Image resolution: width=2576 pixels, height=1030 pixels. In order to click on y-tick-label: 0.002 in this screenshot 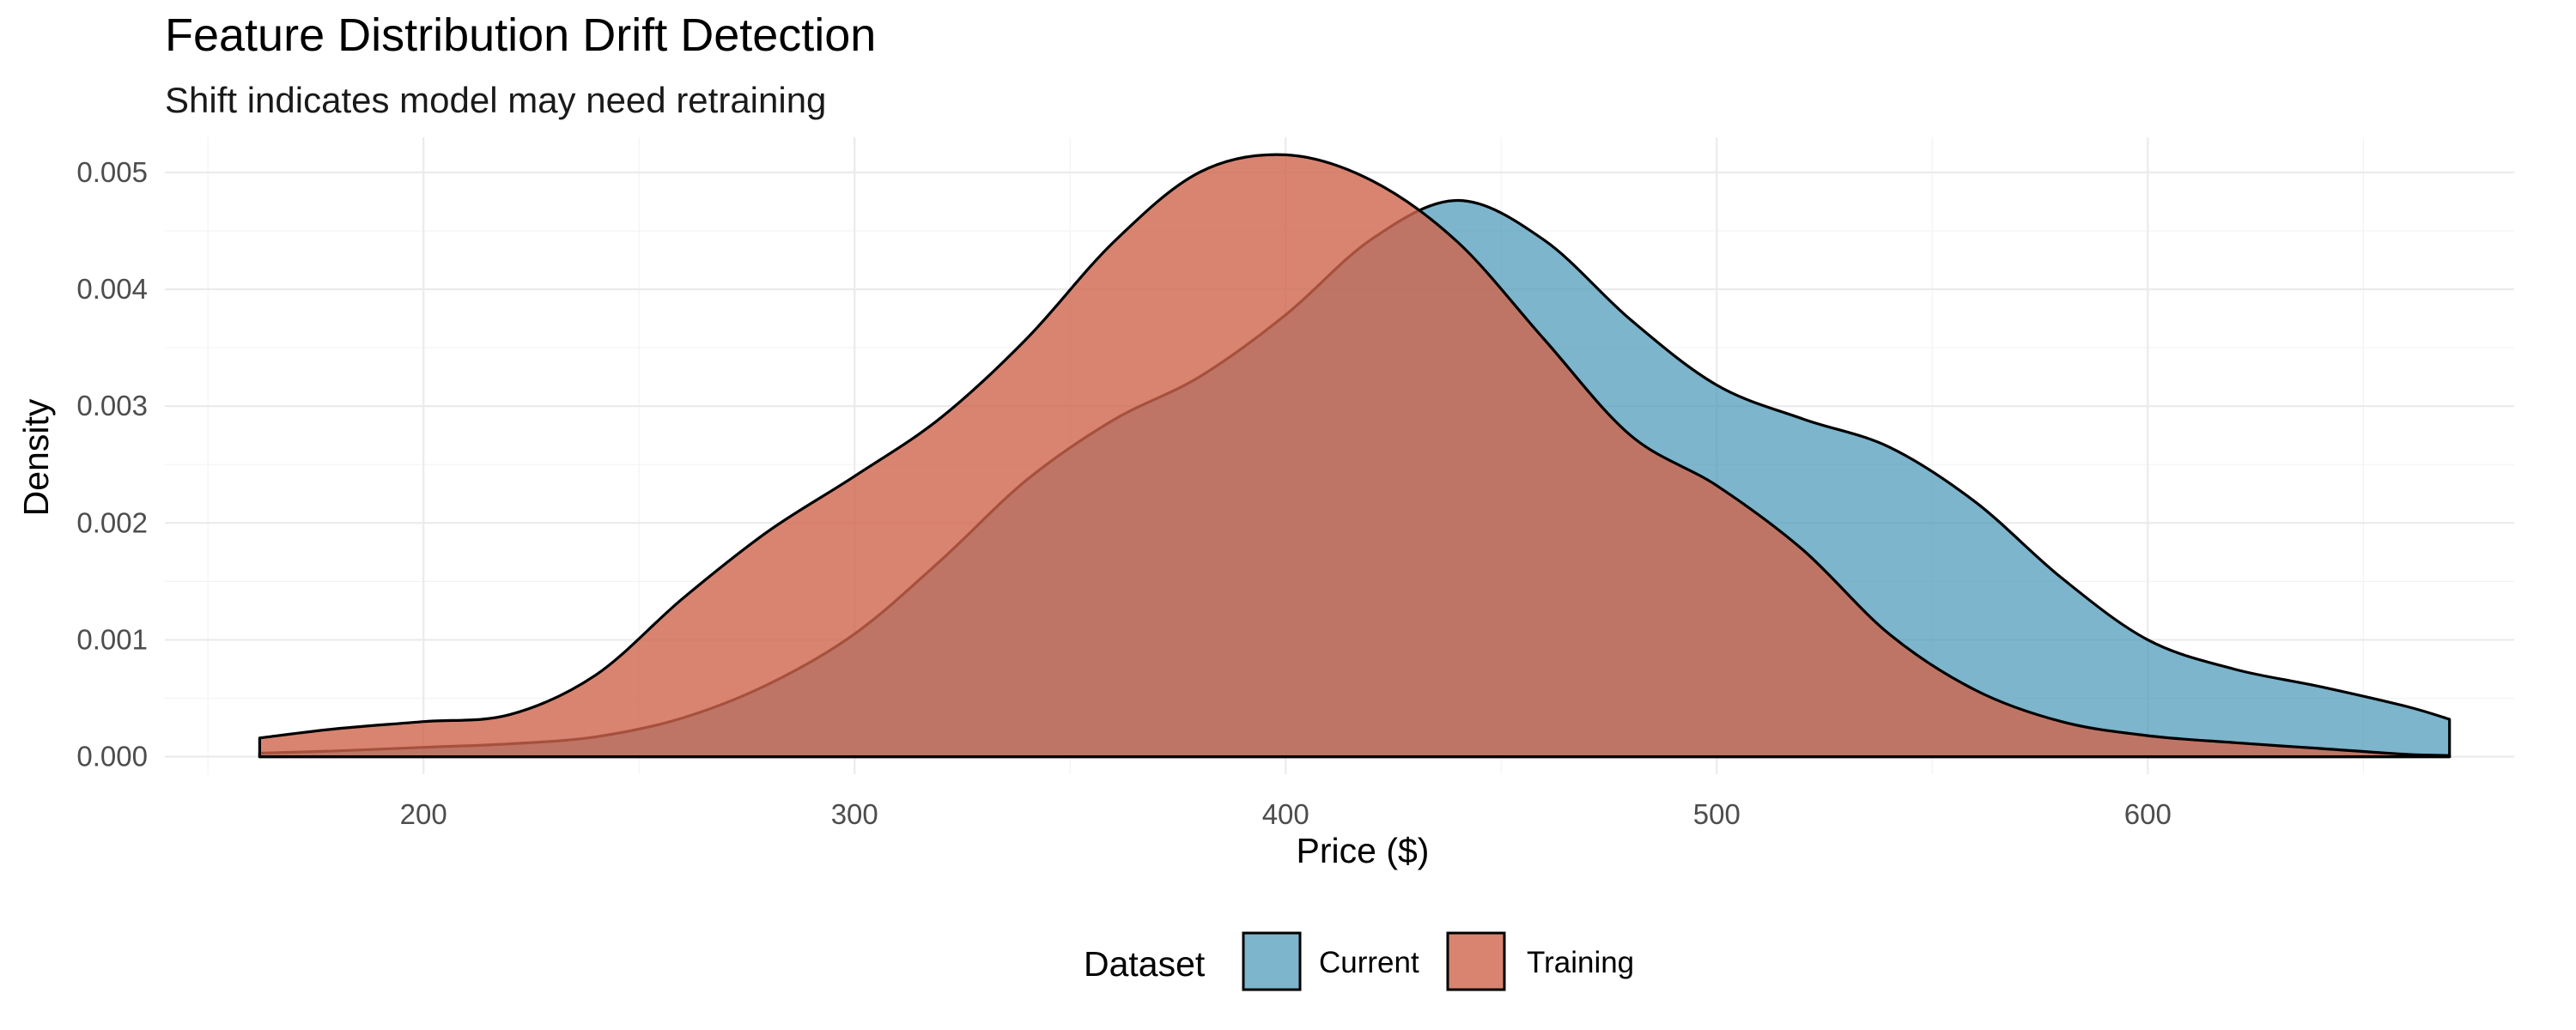, I will do `click(112, 522)`.